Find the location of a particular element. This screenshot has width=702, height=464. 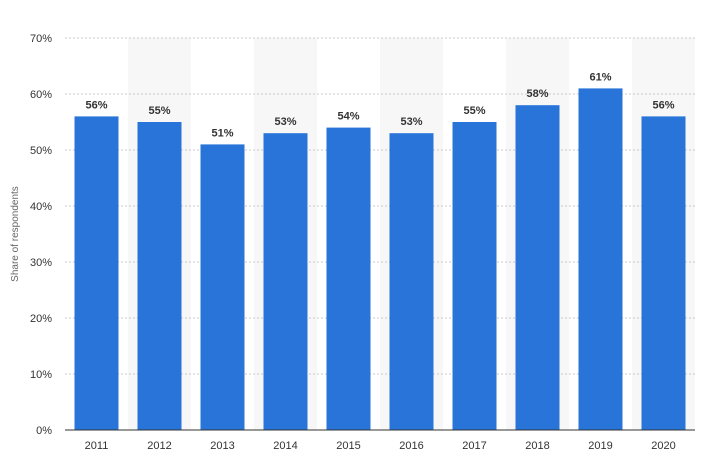

x-tick-label: 2020 is located at coordinates (663, 446).